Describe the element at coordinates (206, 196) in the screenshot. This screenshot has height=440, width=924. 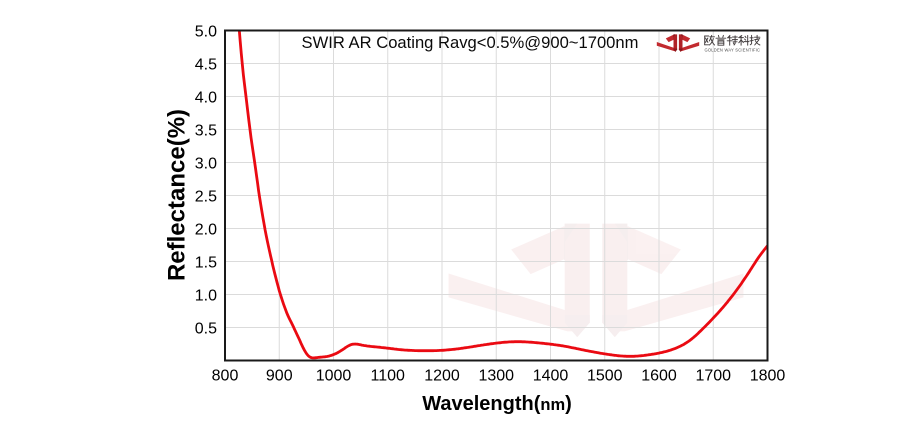
I see `svg-text: 2.5` at that location.